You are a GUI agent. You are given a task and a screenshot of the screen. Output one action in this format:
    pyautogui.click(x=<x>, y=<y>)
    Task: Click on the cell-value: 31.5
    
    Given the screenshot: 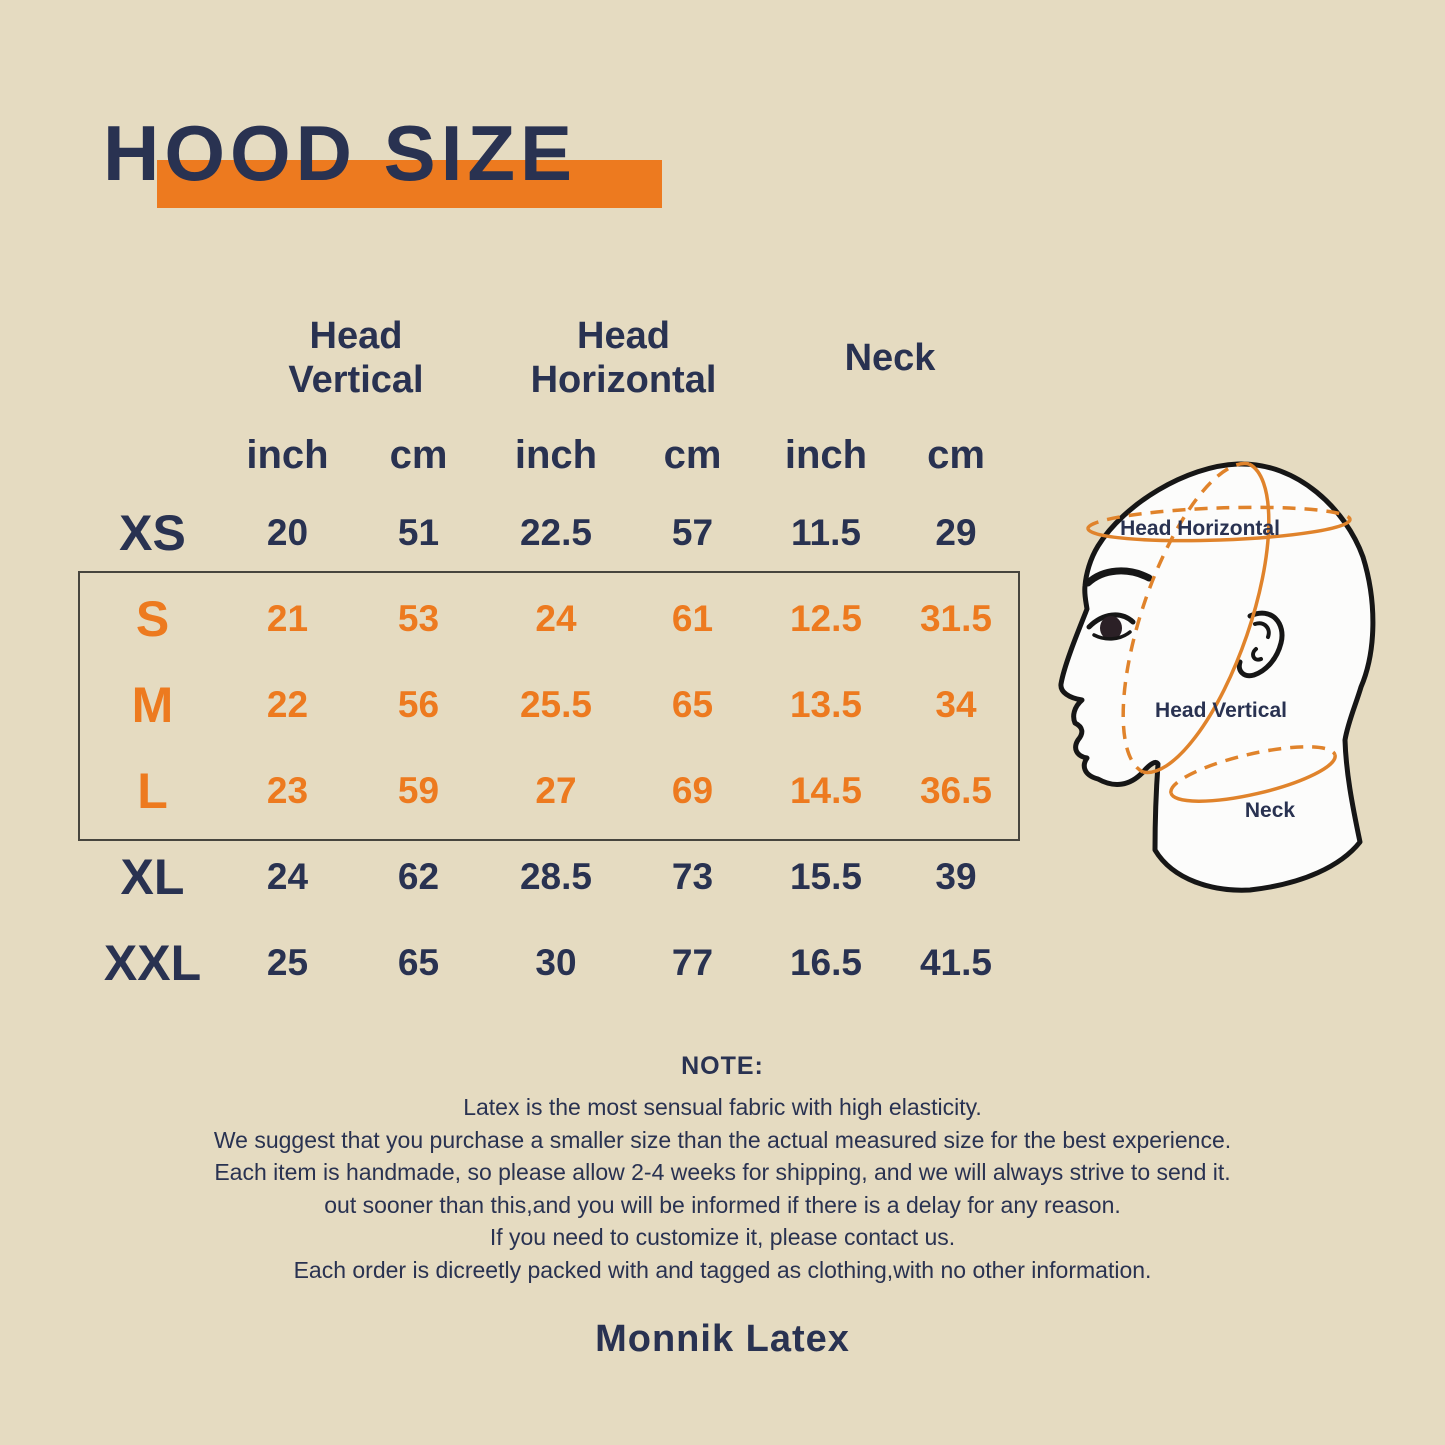 What is the action you would take?
    pyautogui.click(x=955, y=618)
    